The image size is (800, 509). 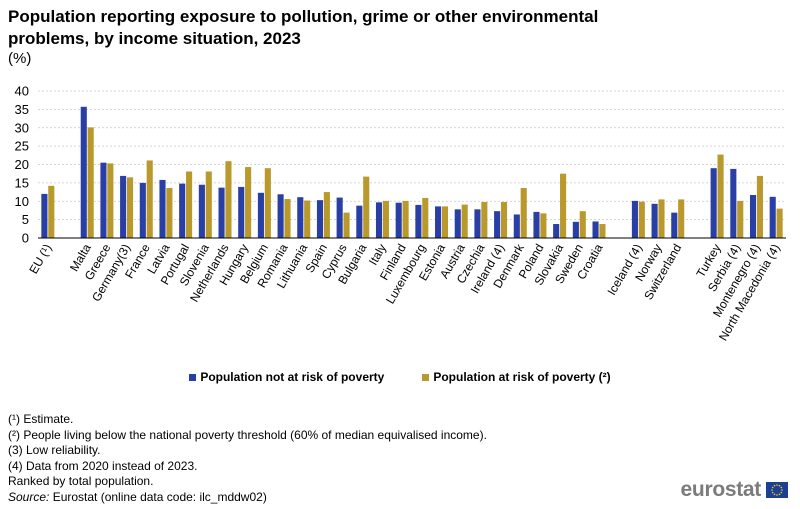 I want to click on x-tick-label: EU (¹), so click(x=40, y=259).